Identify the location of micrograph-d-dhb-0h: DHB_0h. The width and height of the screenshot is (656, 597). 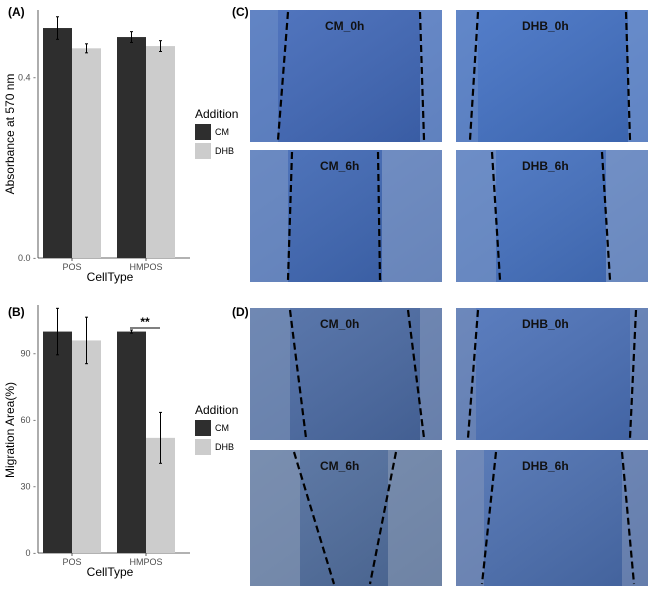
(552, 374).